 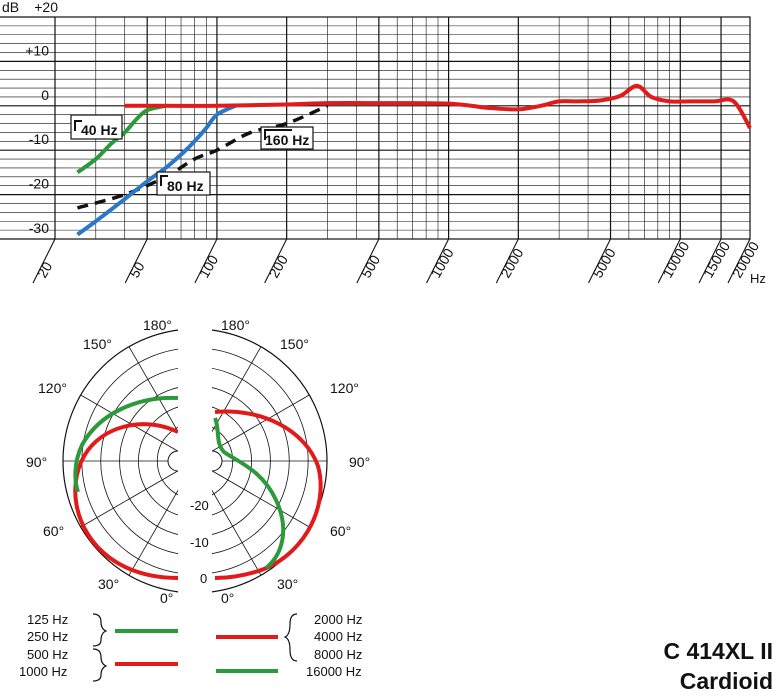 What do you see at coordinates (512, 262) in the screenshot?
I see `fr-x-tick-label: 2000` at bounding box center [512, 262].